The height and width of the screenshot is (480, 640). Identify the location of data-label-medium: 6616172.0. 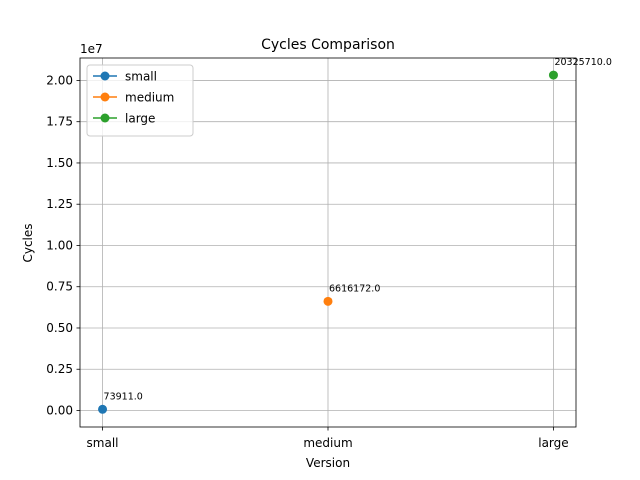
(354, 288).